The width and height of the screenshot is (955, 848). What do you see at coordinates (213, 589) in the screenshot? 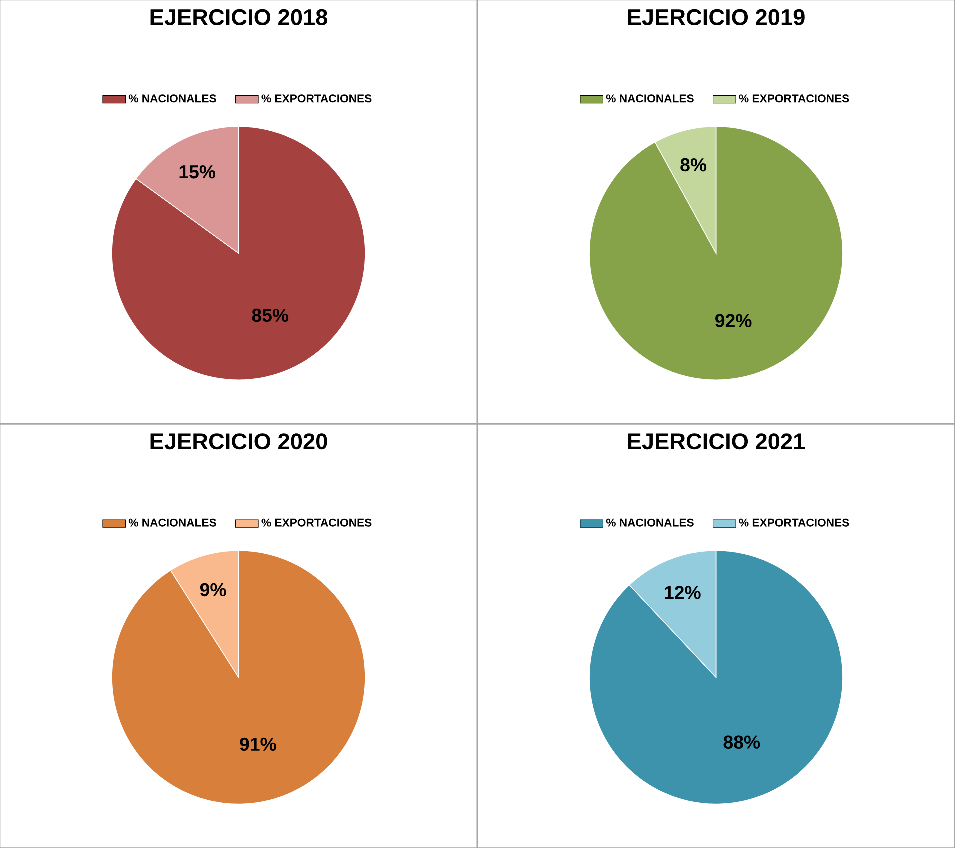
I see `data-label: 9%` at bounding box center [213, 589].